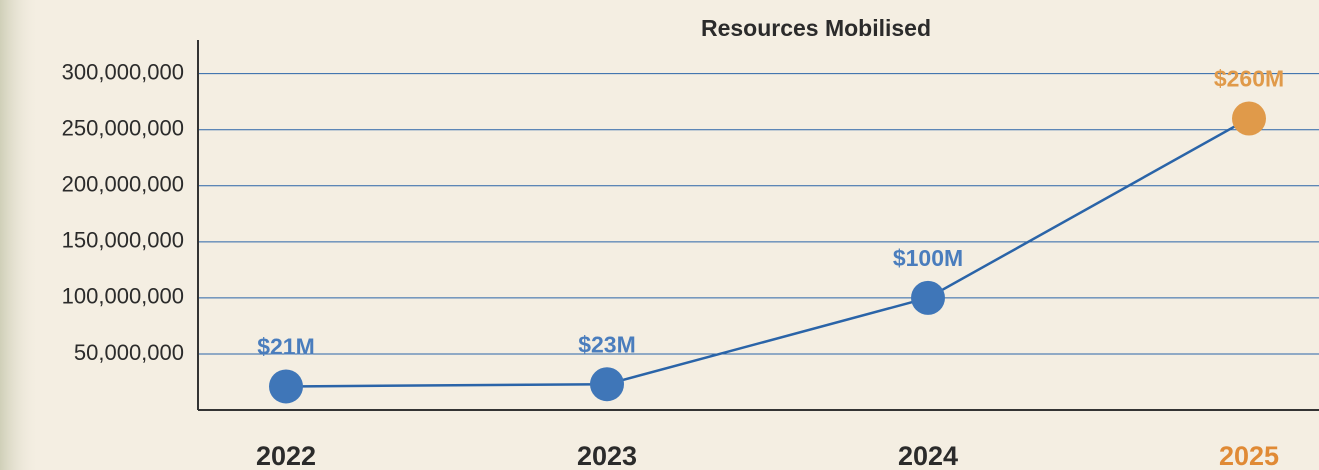  I want to click on background-edge, so click(20, 235).